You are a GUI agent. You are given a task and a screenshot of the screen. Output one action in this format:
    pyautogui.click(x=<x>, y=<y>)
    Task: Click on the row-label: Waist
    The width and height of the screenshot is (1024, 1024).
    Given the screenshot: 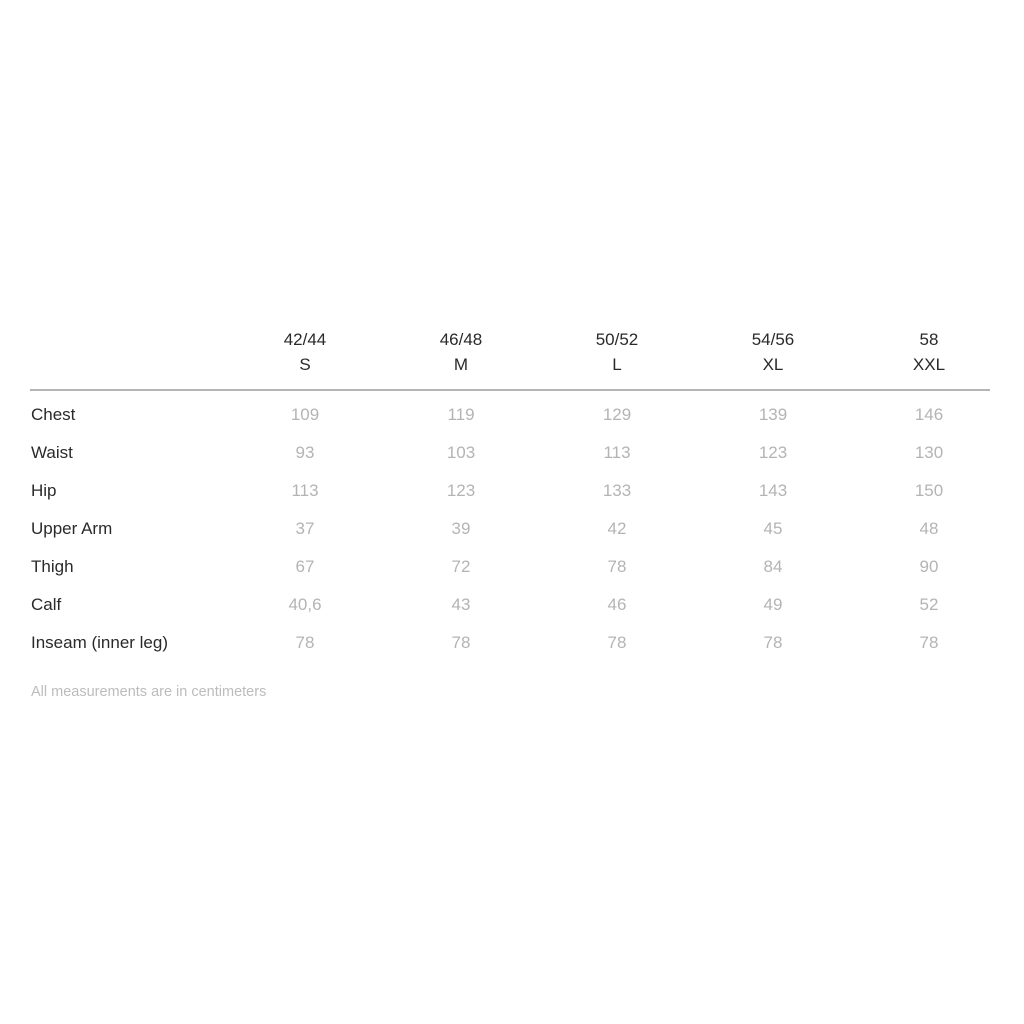 What is the action you would take?
    pyautogui.click(x=52, y=452)
    